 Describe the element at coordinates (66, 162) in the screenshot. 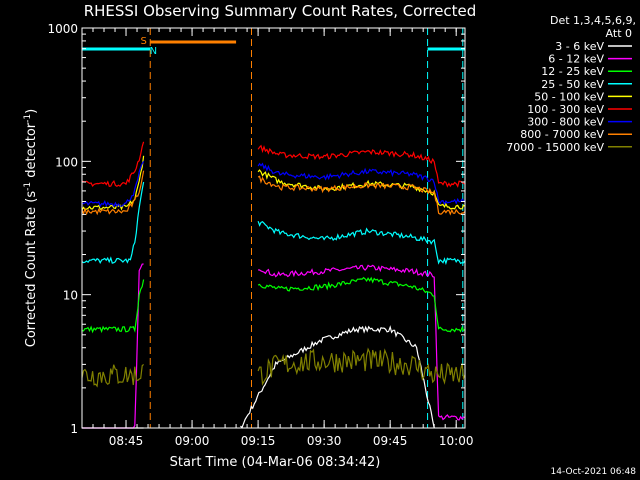

I see `y-tick-label: 100` at that location.